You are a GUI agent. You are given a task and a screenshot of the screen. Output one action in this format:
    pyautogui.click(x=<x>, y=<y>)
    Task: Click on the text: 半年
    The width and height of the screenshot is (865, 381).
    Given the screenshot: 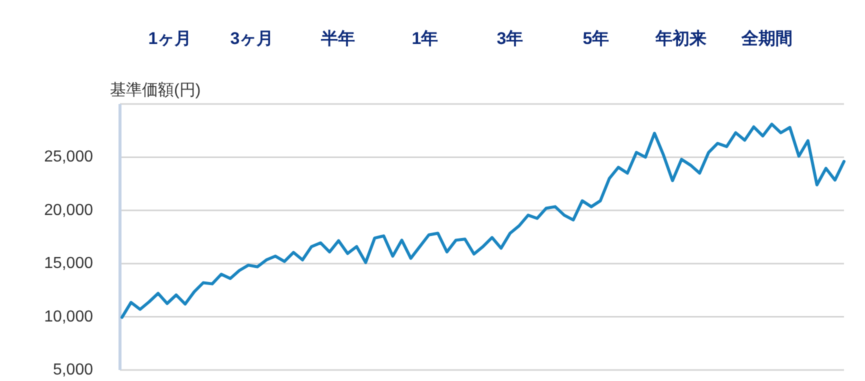 What is the action you would take?
    pyautogui.click(x=337, y=38)
    